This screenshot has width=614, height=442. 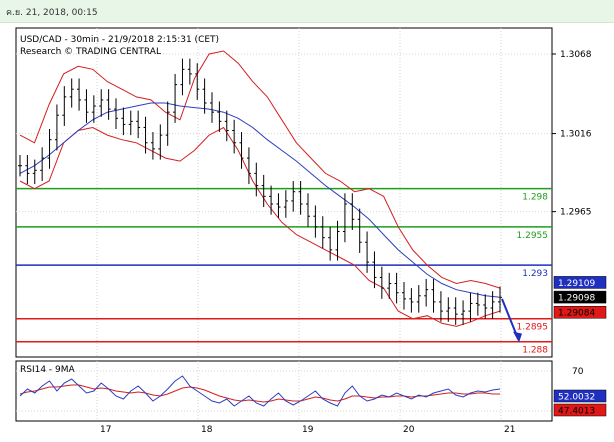 I want to click on level-label: 1.298, so click(x=535, y=198).